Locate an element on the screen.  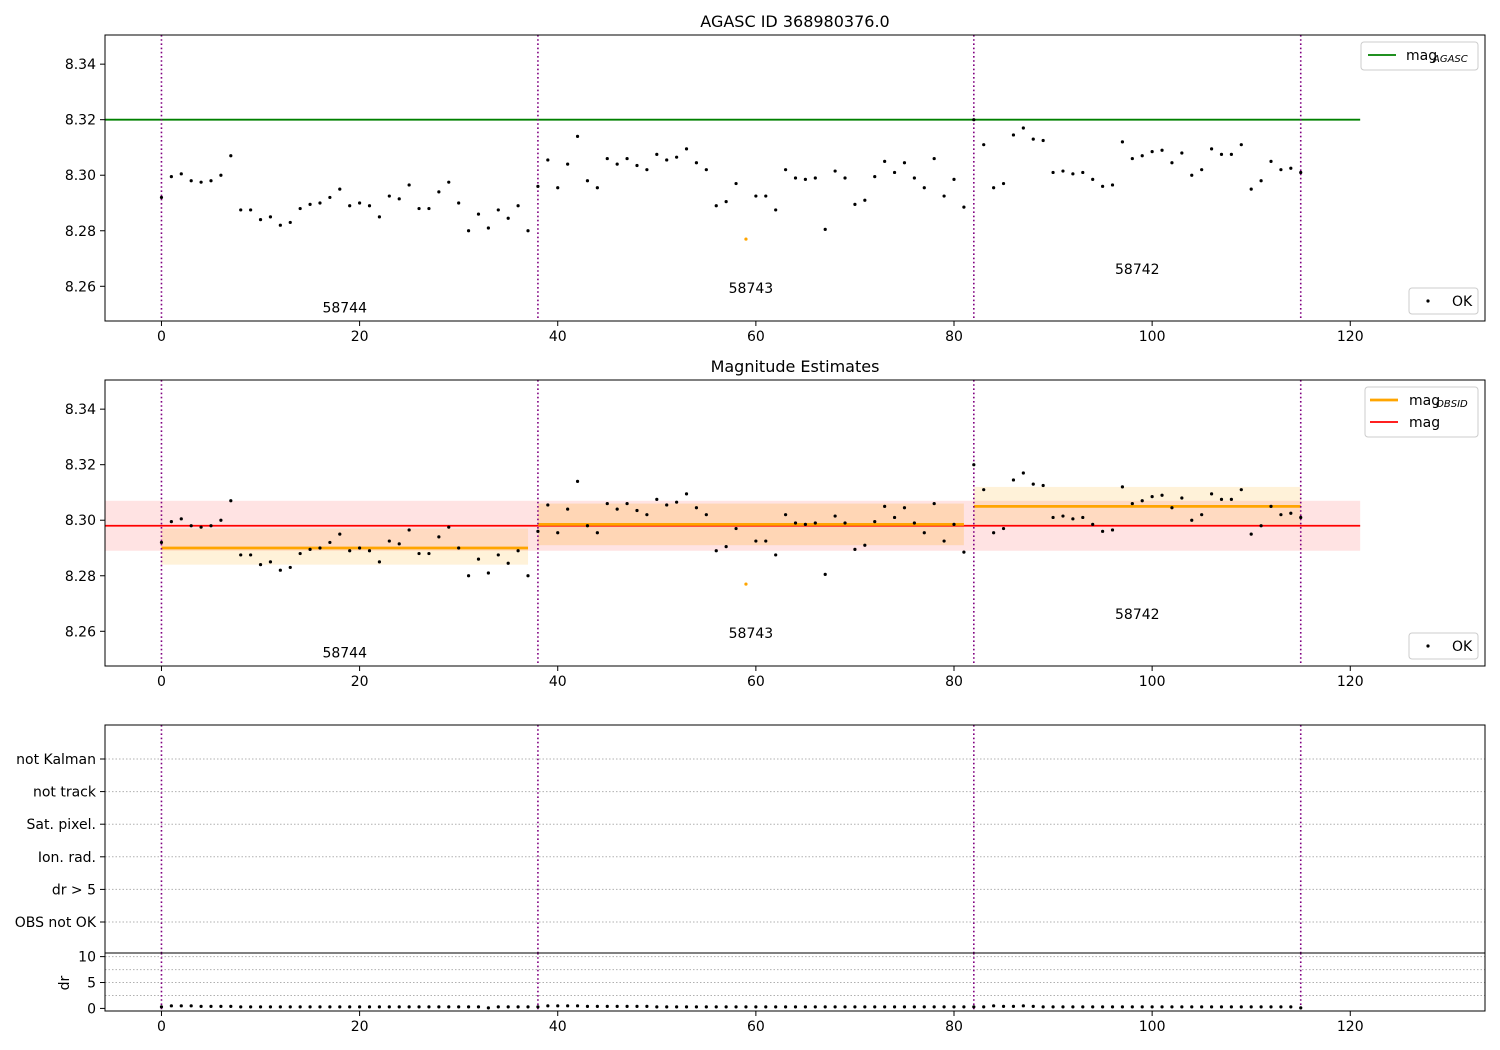
x-tick-label: 20 is located at coordinates (360, 1027).